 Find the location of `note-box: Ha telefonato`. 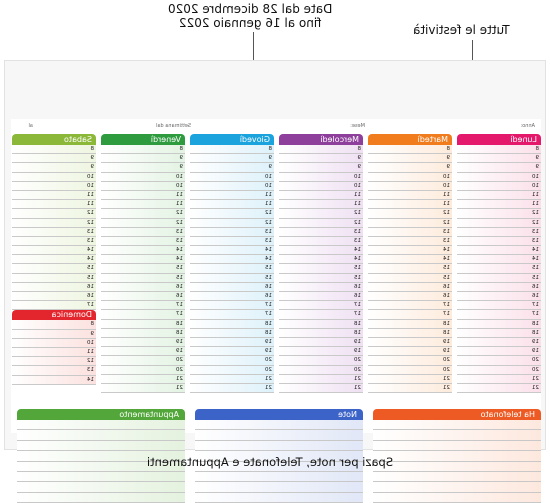

note-box: Ha telefonato is located at coordinates (457, 456).